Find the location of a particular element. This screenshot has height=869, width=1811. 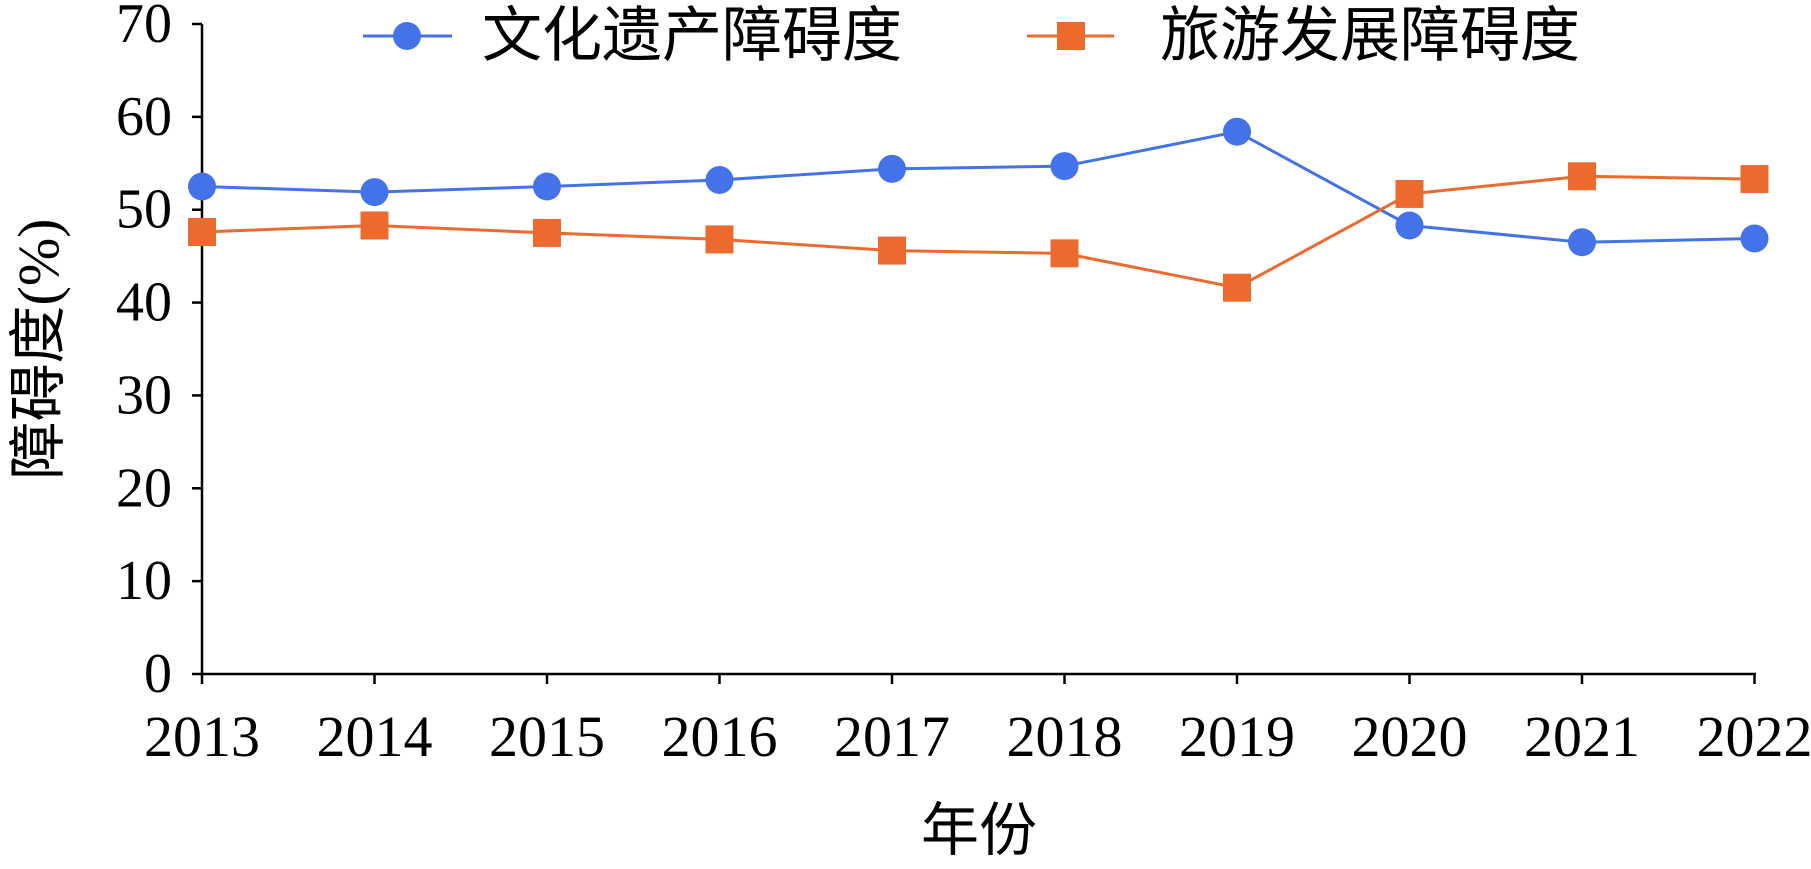

x-tick-label: 2014 is located at coordinates (375, 736).